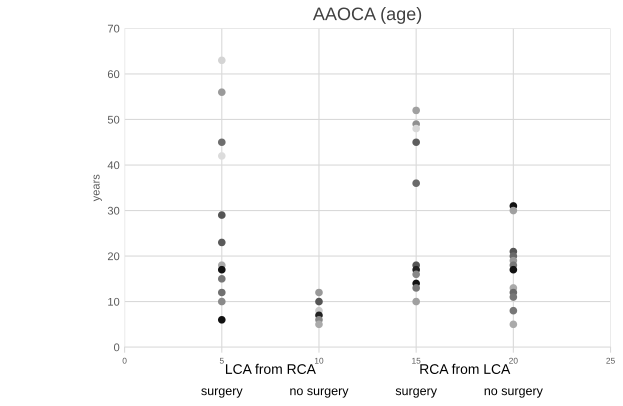 This screenshot has width=623, height=406. Describe the element at coordinates (114, 120) in the screenshot. I see `y-tick-label: 50` at that location.